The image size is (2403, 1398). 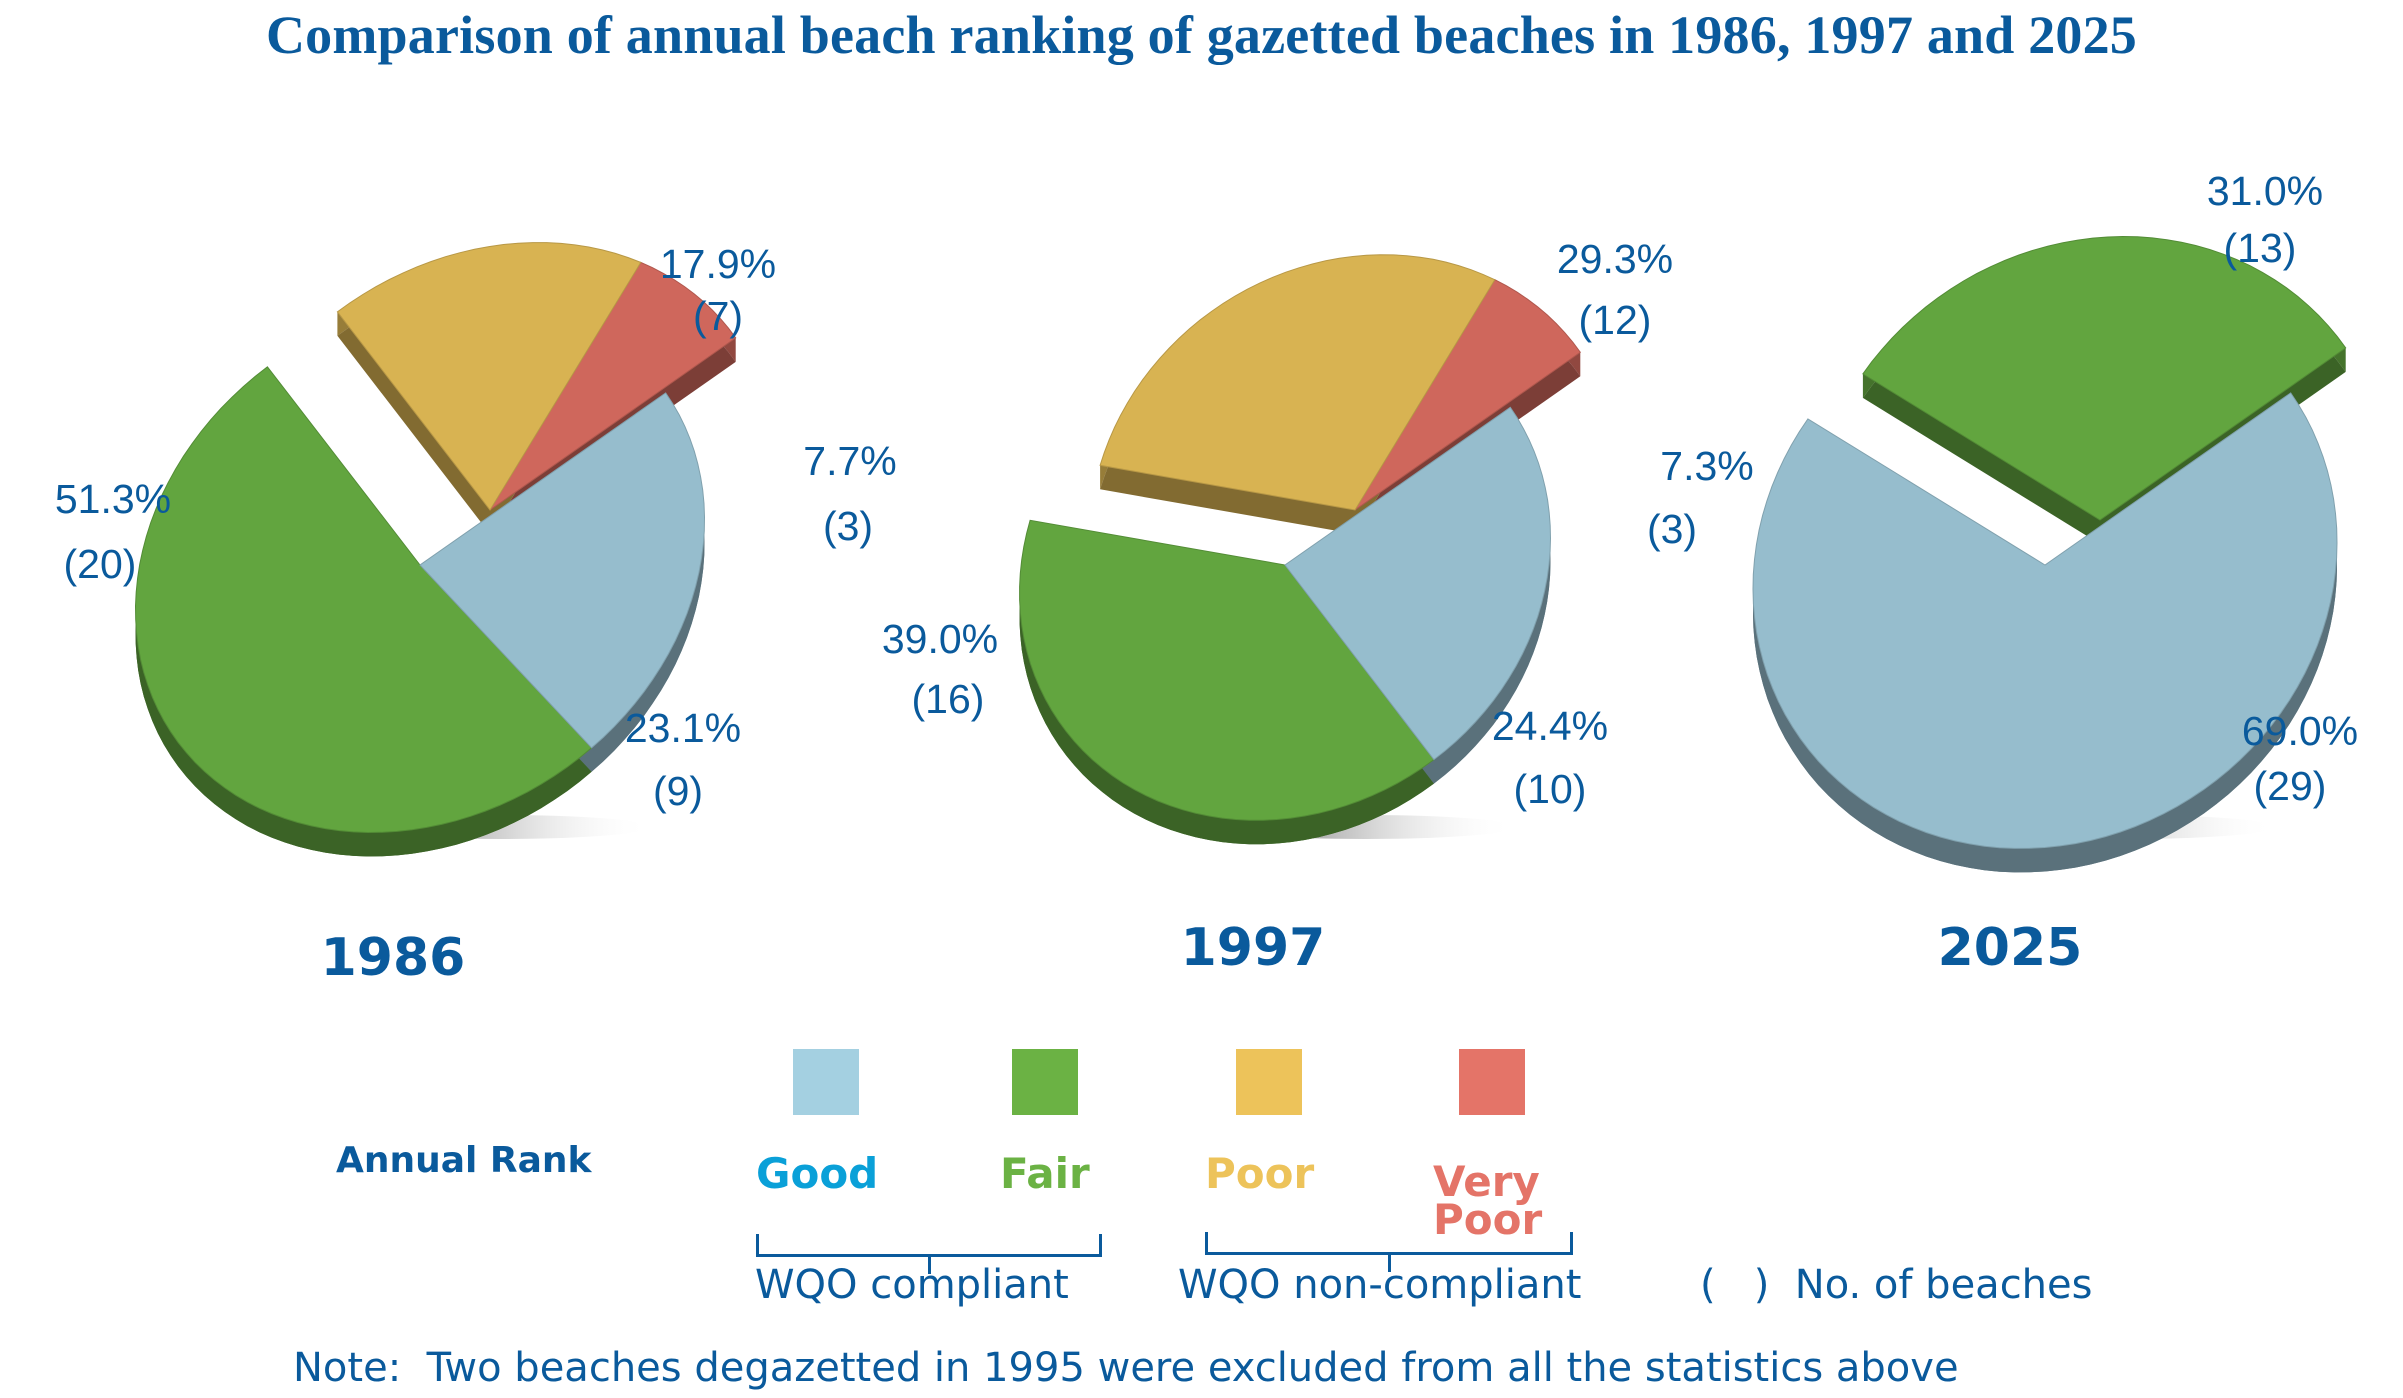 What do you see at coordinates (948, 699) in the screenshot?
I see `data-label-1997-fair-count: (16)` at bounding box center [948, 699].